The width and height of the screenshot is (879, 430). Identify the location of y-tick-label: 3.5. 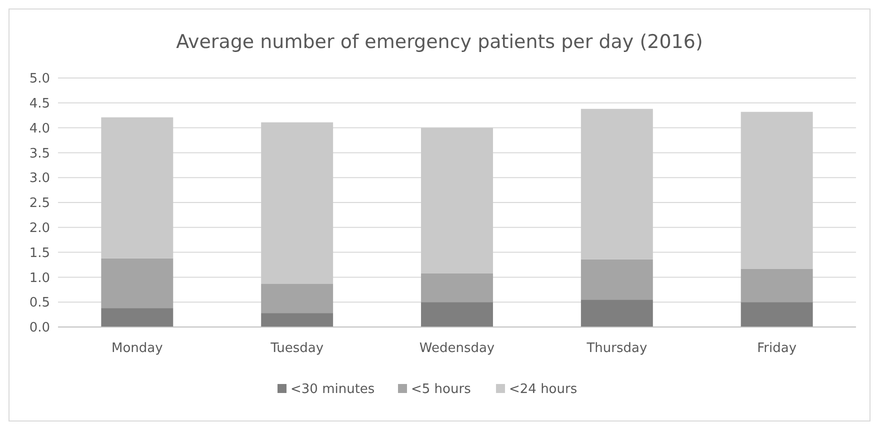
(39, 154).